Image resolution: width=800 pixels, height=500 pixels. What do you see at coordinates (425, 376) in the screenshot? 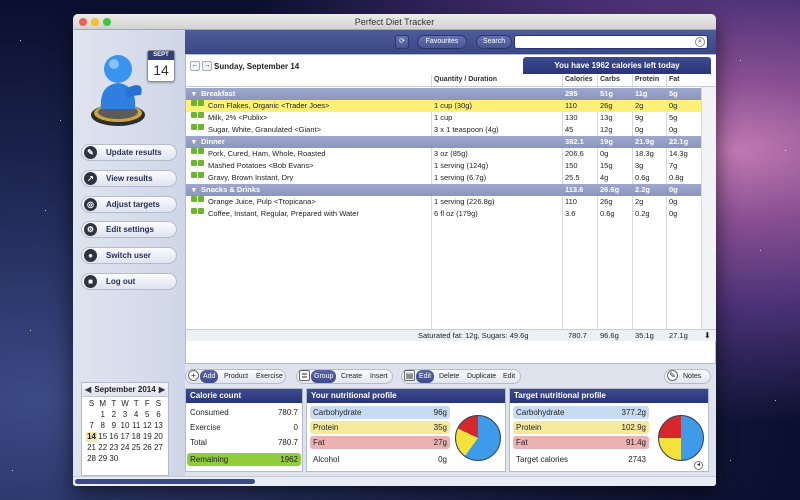
I see `edit-button: Edit` at bounding box center [425, 376].